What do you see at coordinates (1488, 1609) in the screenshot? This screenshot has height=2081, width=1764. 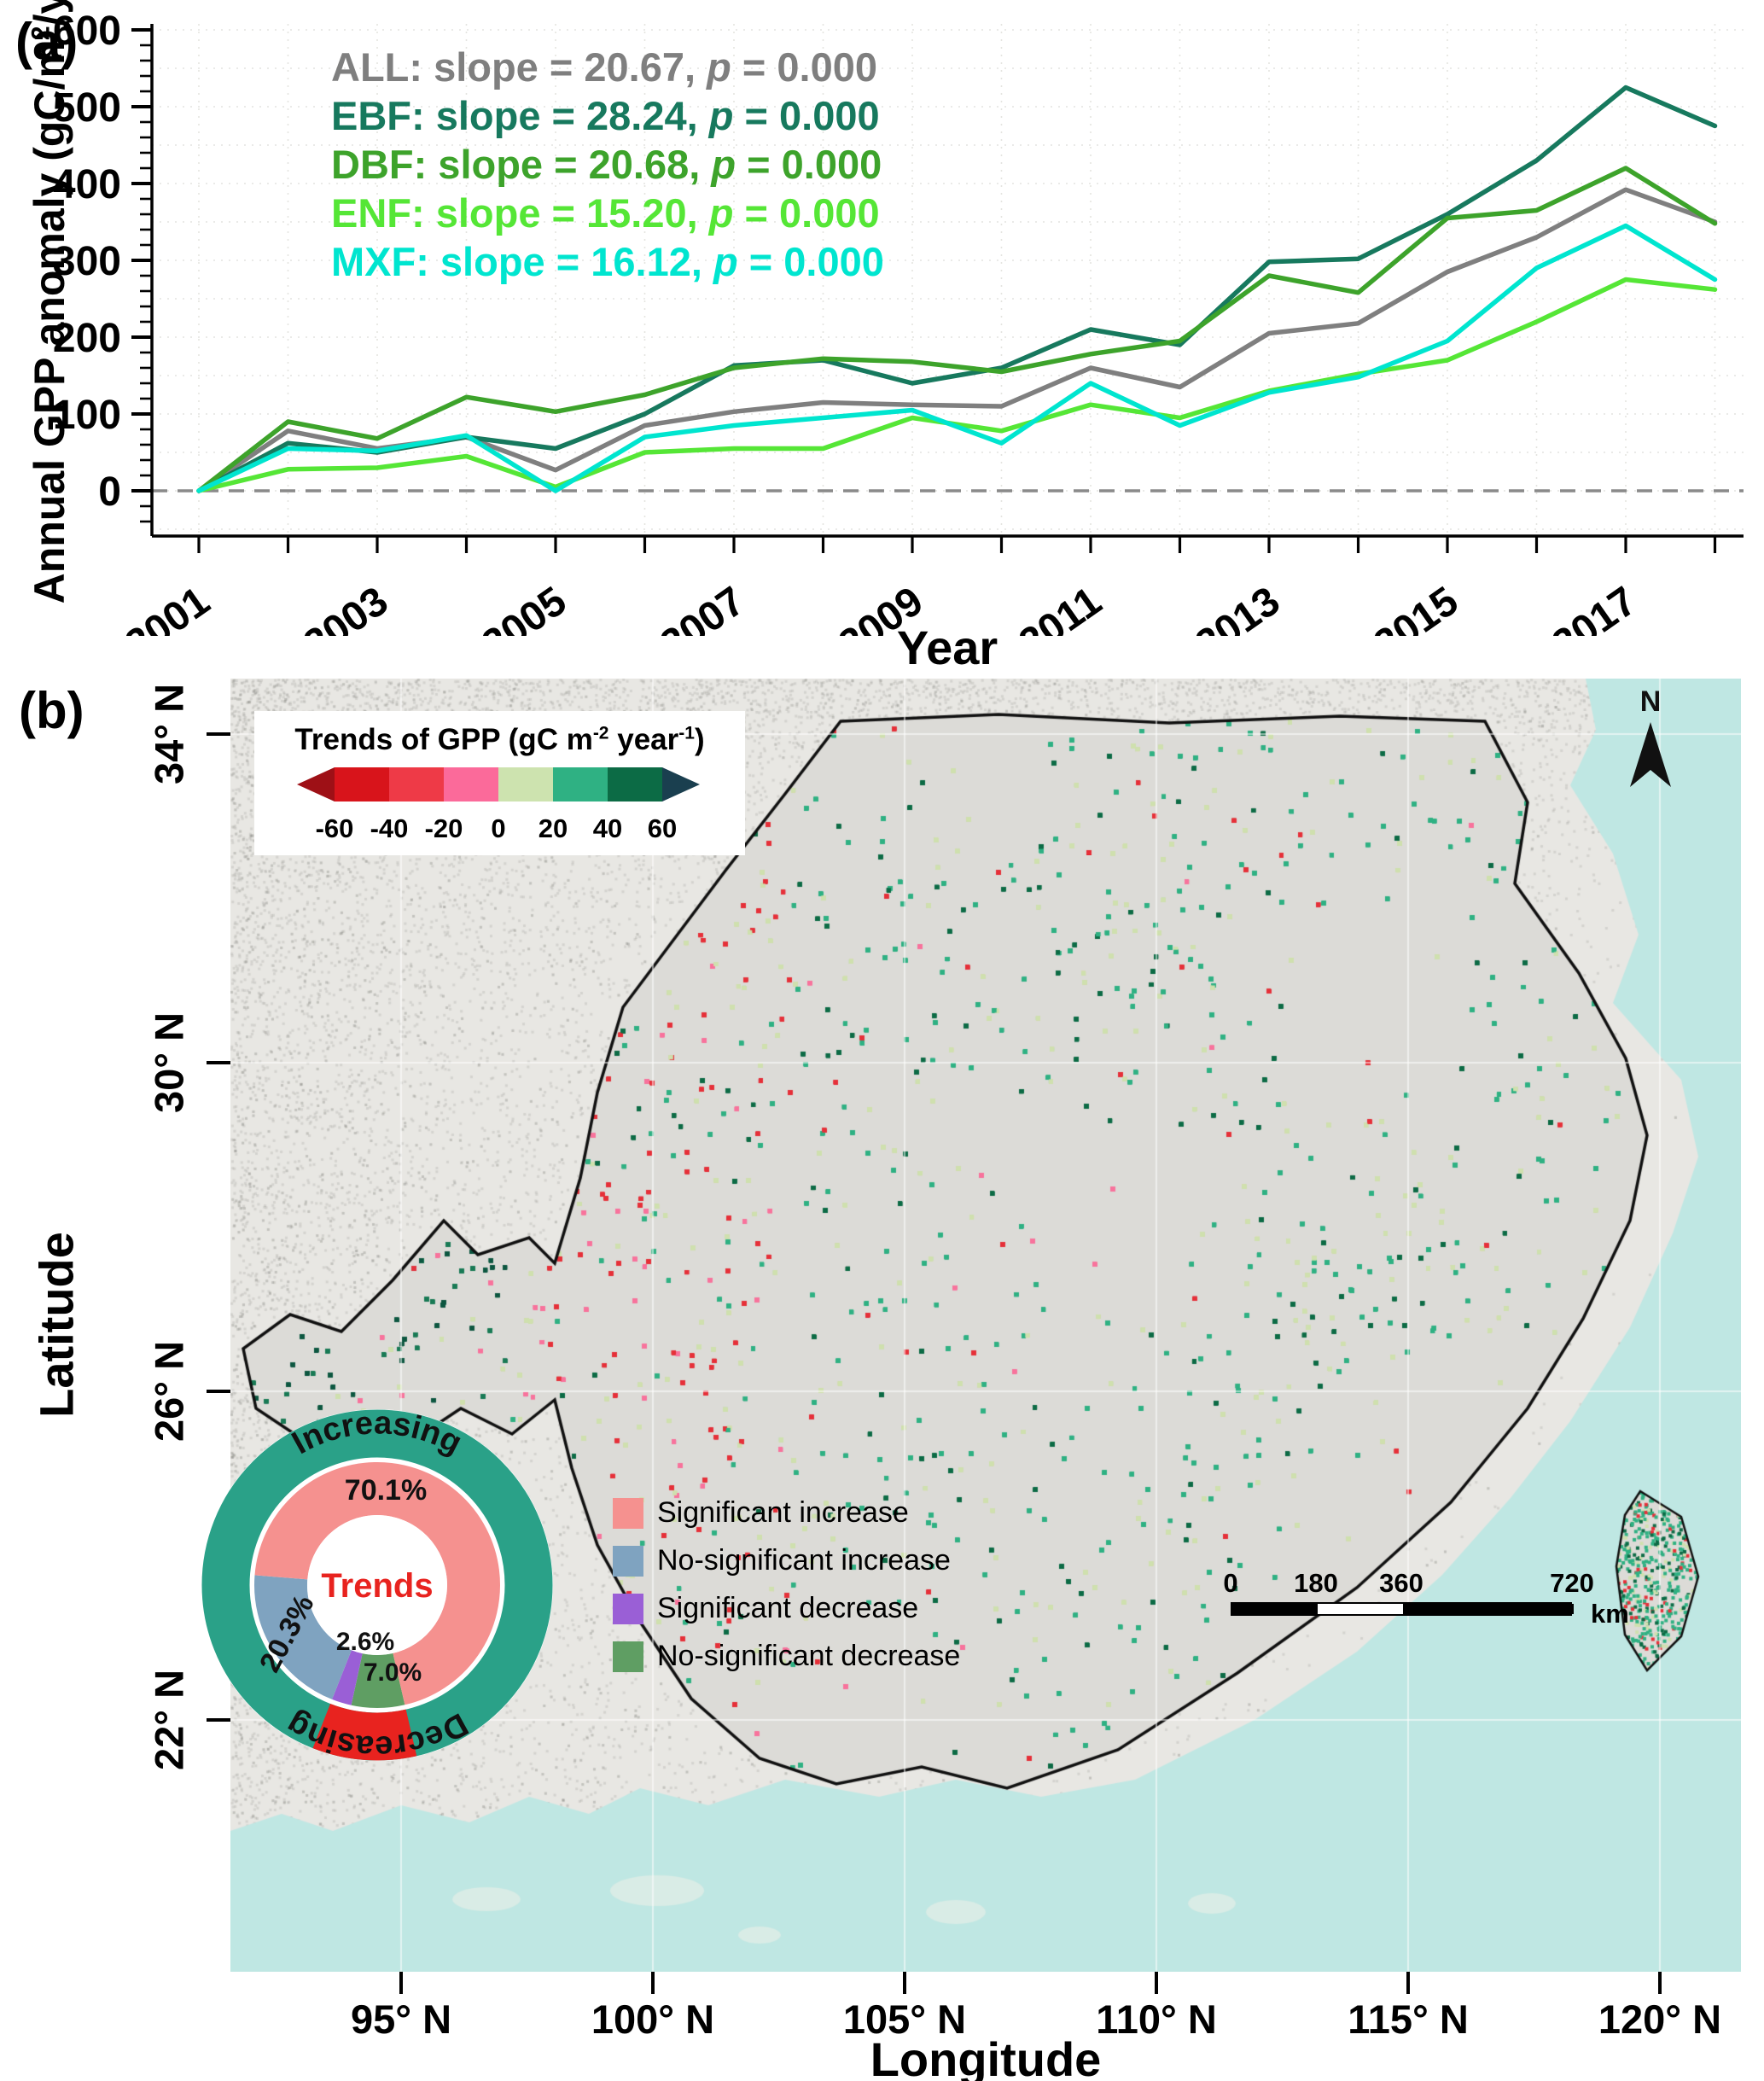 I see `scalebar-segment` at bounding box center [1488, 1609].